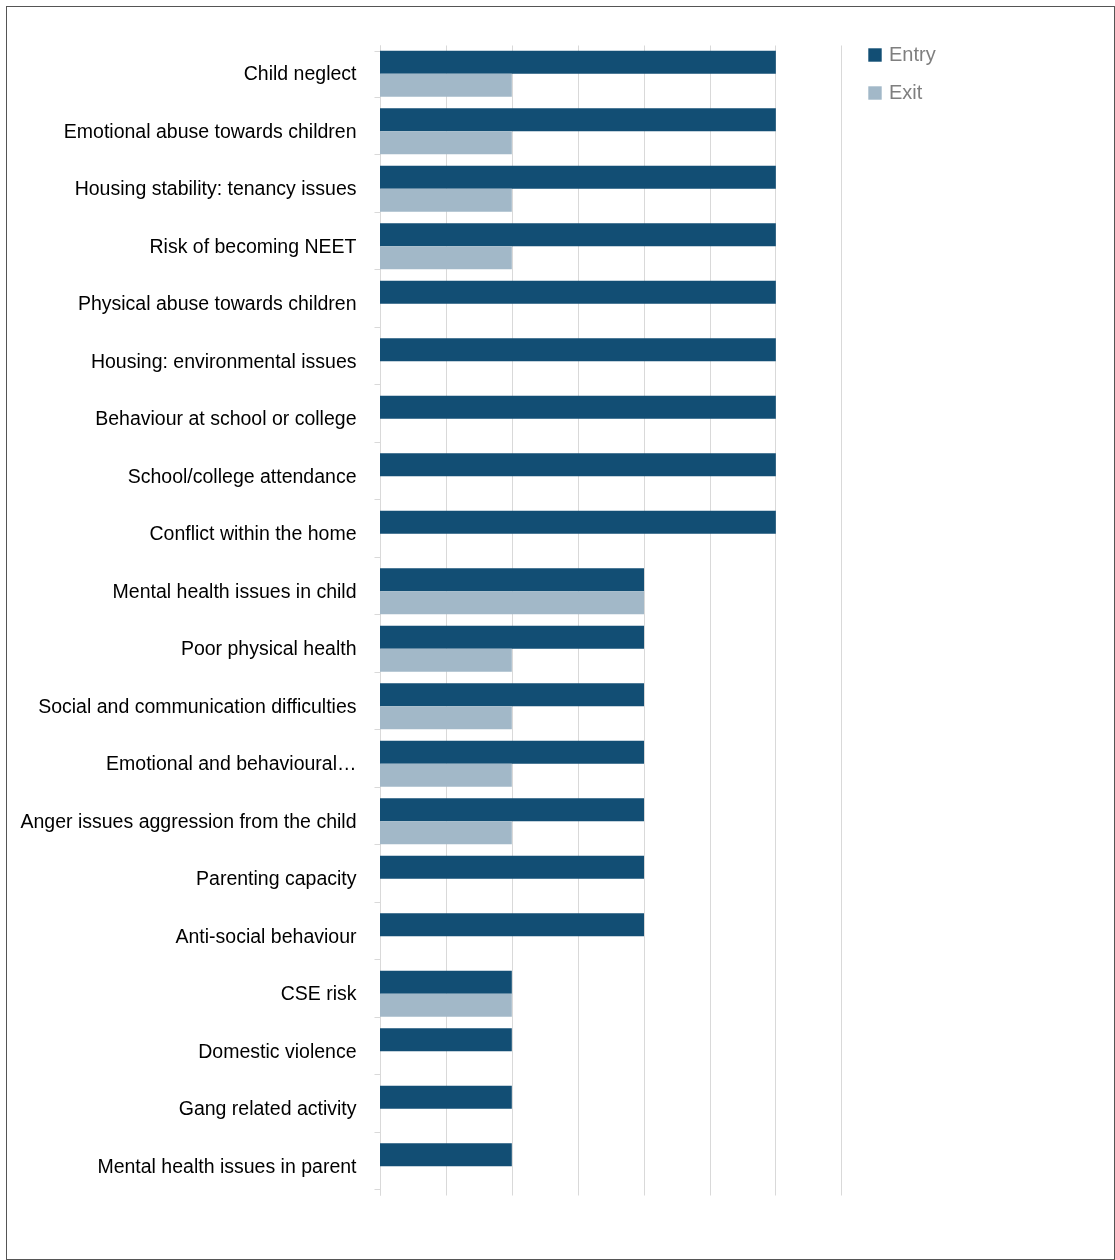 This screenshot has width=1115, height=1260. What do you see at coordinates (197, 705) in the screenshot?
I see `y-tick-label: Social and communication difficulties` at bounding box center [197, 705].